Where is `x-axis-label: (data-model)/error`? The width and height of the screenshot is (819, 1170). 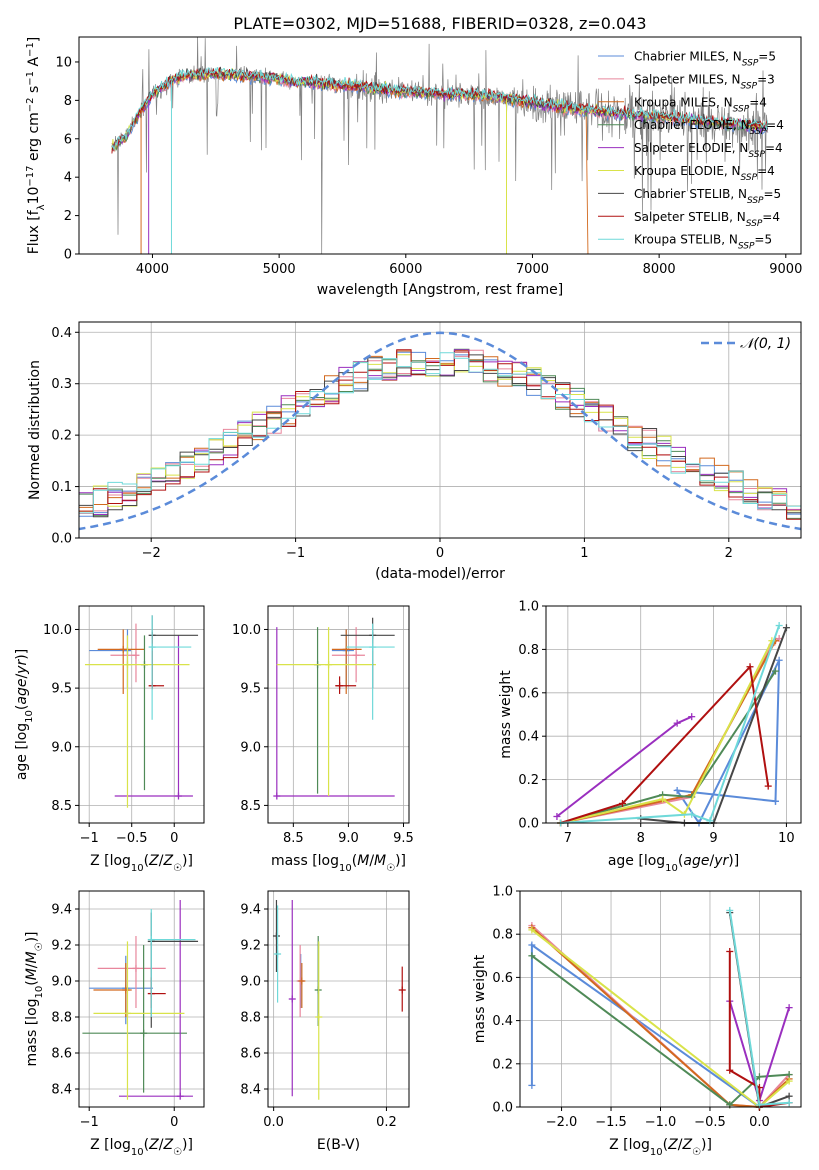 x-axis-label: (data-model)/error is located at coordinates (440, 574).